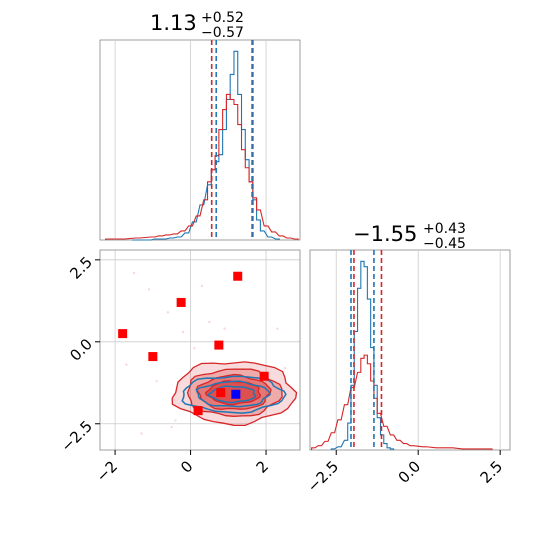  Describe the element at coordinates (492, 472) in the screenshot. I see `x-tick-label: 2.5` at that location.